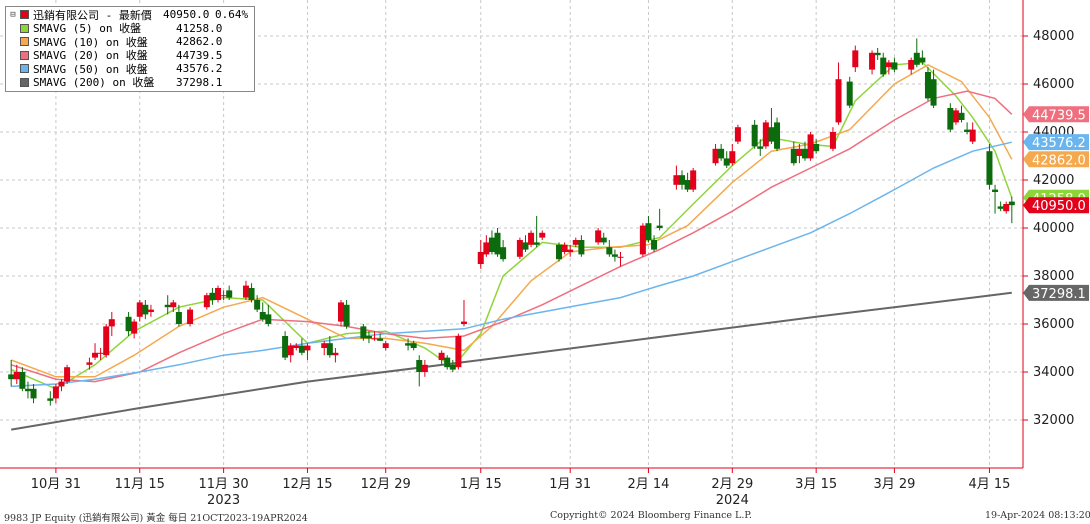  Describe the element at coordinates (1053, 276) in the screenshot. I see `y-tick-label: 38000` at that location.